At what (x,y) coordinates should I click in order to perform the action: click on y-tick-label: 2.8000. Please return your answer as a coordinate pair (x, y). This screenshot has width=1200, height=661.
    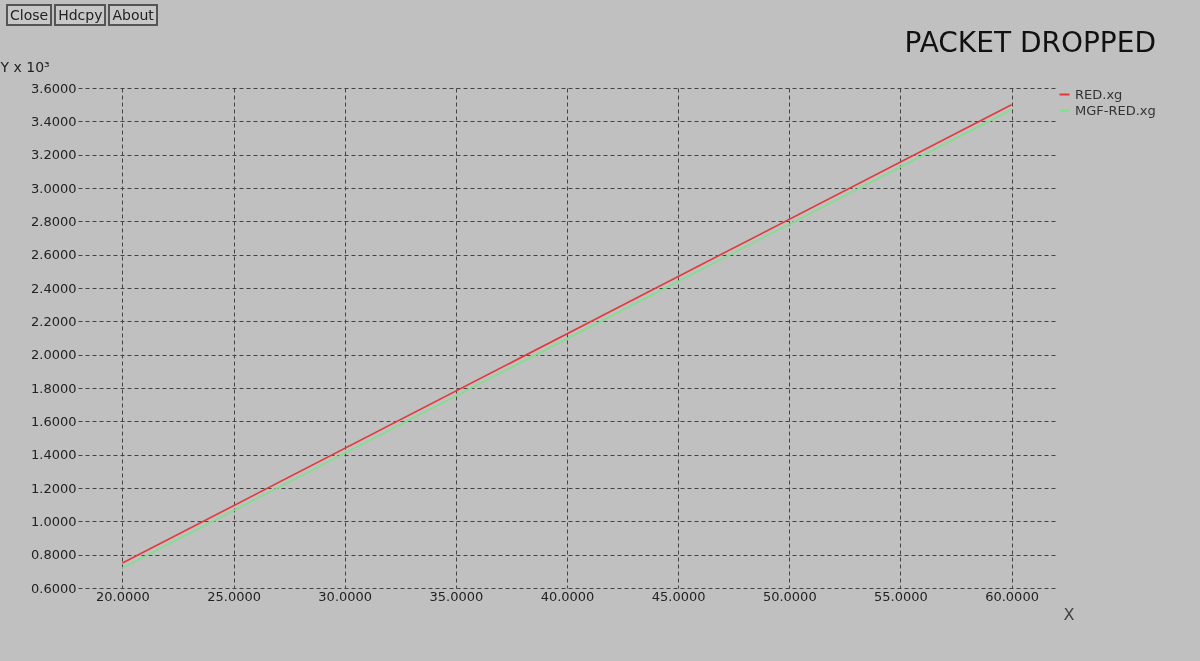
    Looking at the image, I should click on (54, 221).